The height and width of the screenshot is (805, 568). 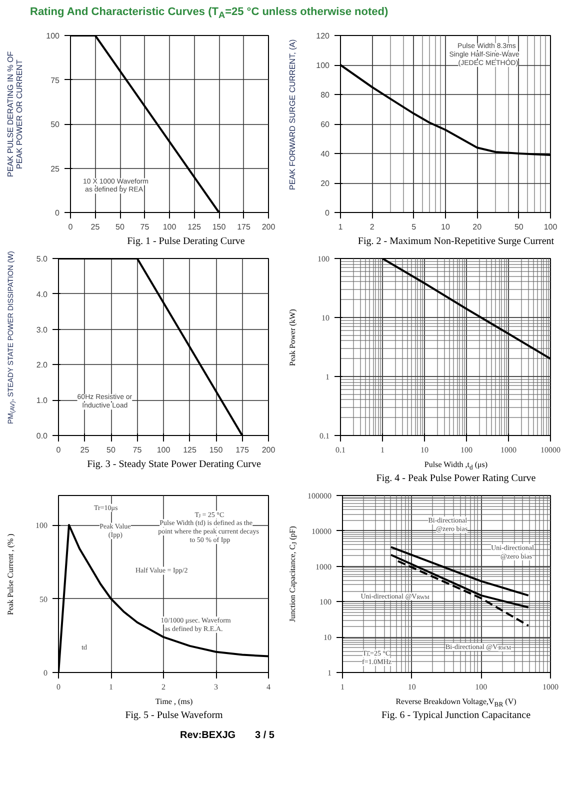 What do you see at coordinates (186, 242) in the screenshot?
I see `text: Fig. 1 - Pulse Derating Curve` at bounding box center [186, 242].